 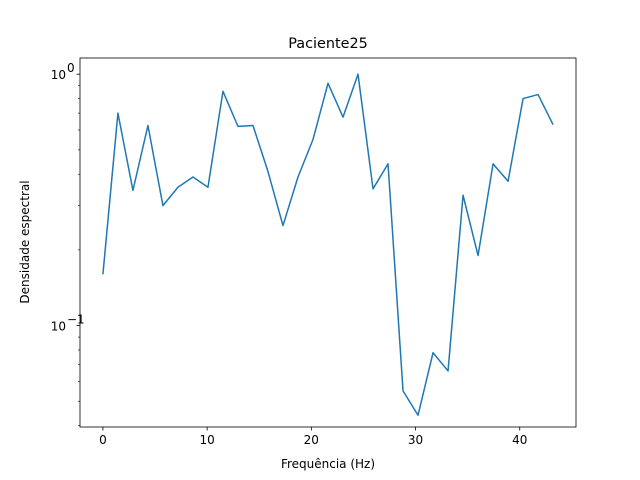 What do you see at coordinates (76, 320) in the screenshot?
I see `y-tick-exponent: −1` at bounding box center [76, 320].